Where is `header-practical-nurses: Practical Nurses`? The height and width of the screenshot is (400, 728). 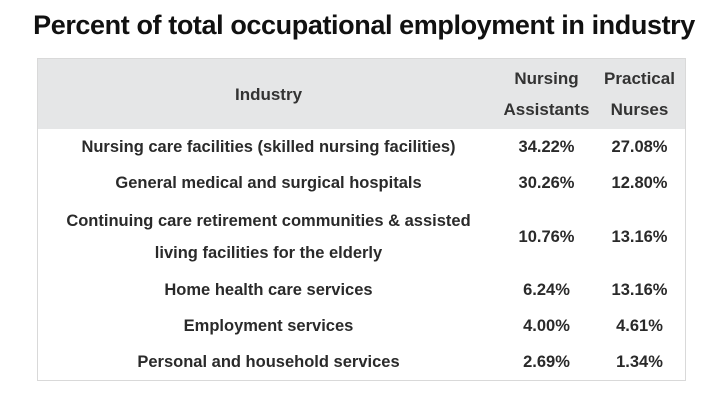 header-practical-nurses: Practical Nurses is located at coordinates (639, 94).